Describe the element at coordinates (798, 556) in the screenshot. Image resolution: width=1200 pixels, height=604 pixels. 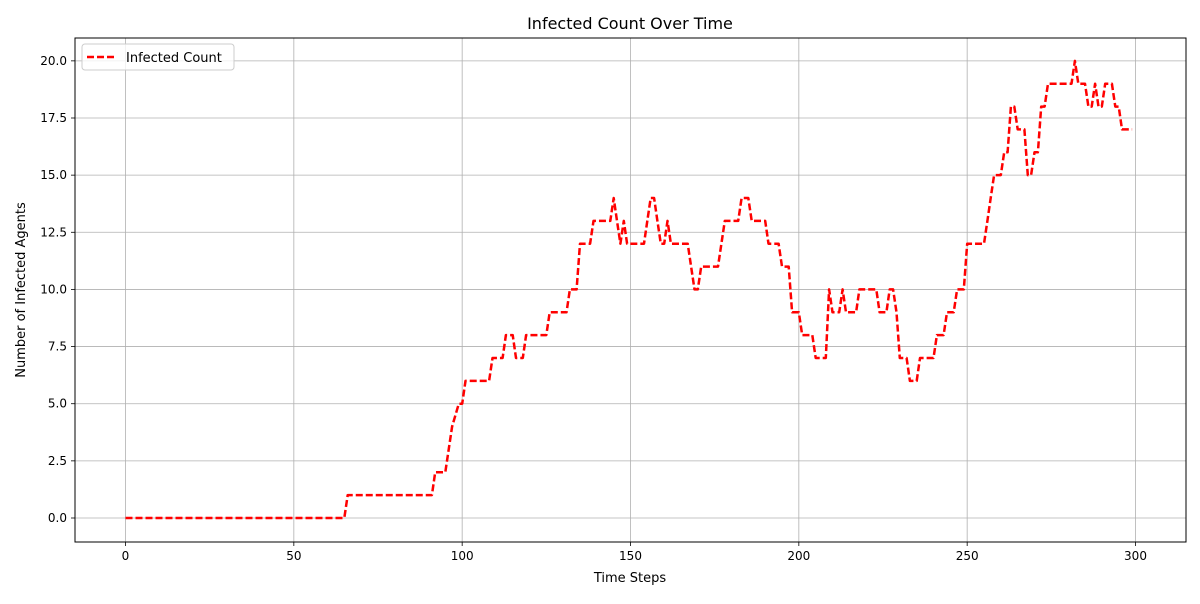
I see `x-tick-label: 200` at that location.